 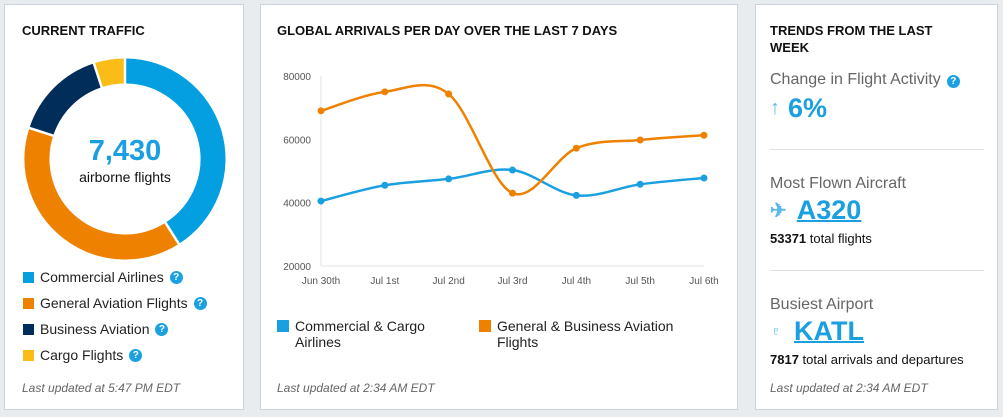 I want to click on legend-label: Commercial Airlines, so click(x=102, y=277).